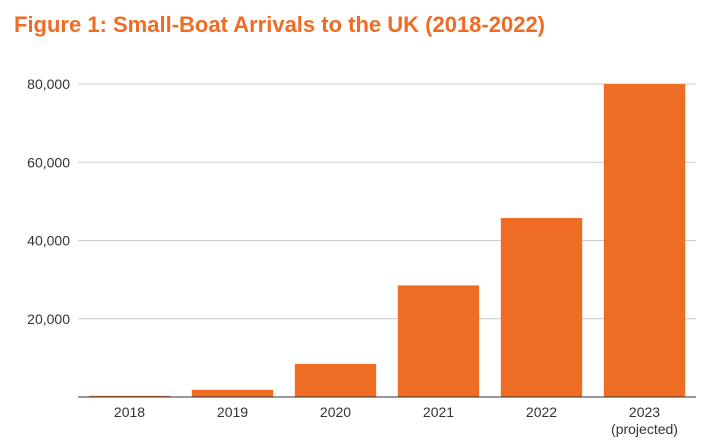 The height and width of the screenshot is (446, 727). What do you see at coordinates (438, 412) in the screenshot?
I see `x-tick-label: 2021` at bounding box center [438, 412].